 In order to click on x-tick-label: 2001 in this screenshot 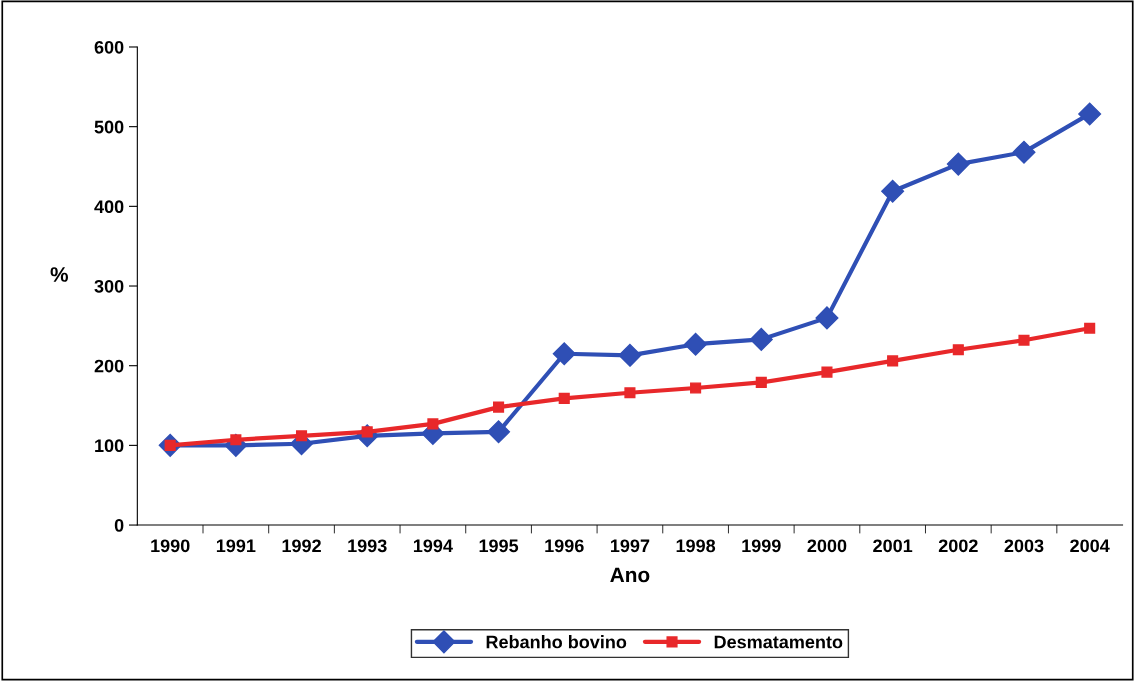, I will do `click(893, 546)`.